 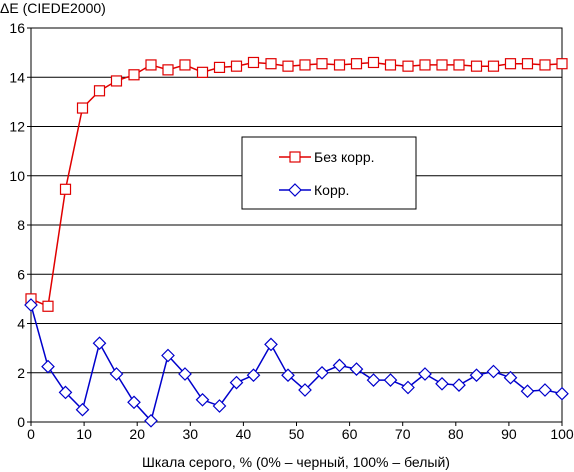 What do you see at coordinates (295, 190) in the screenshot?
I see `legend-marker-korr` at bounding box center [295, 190].